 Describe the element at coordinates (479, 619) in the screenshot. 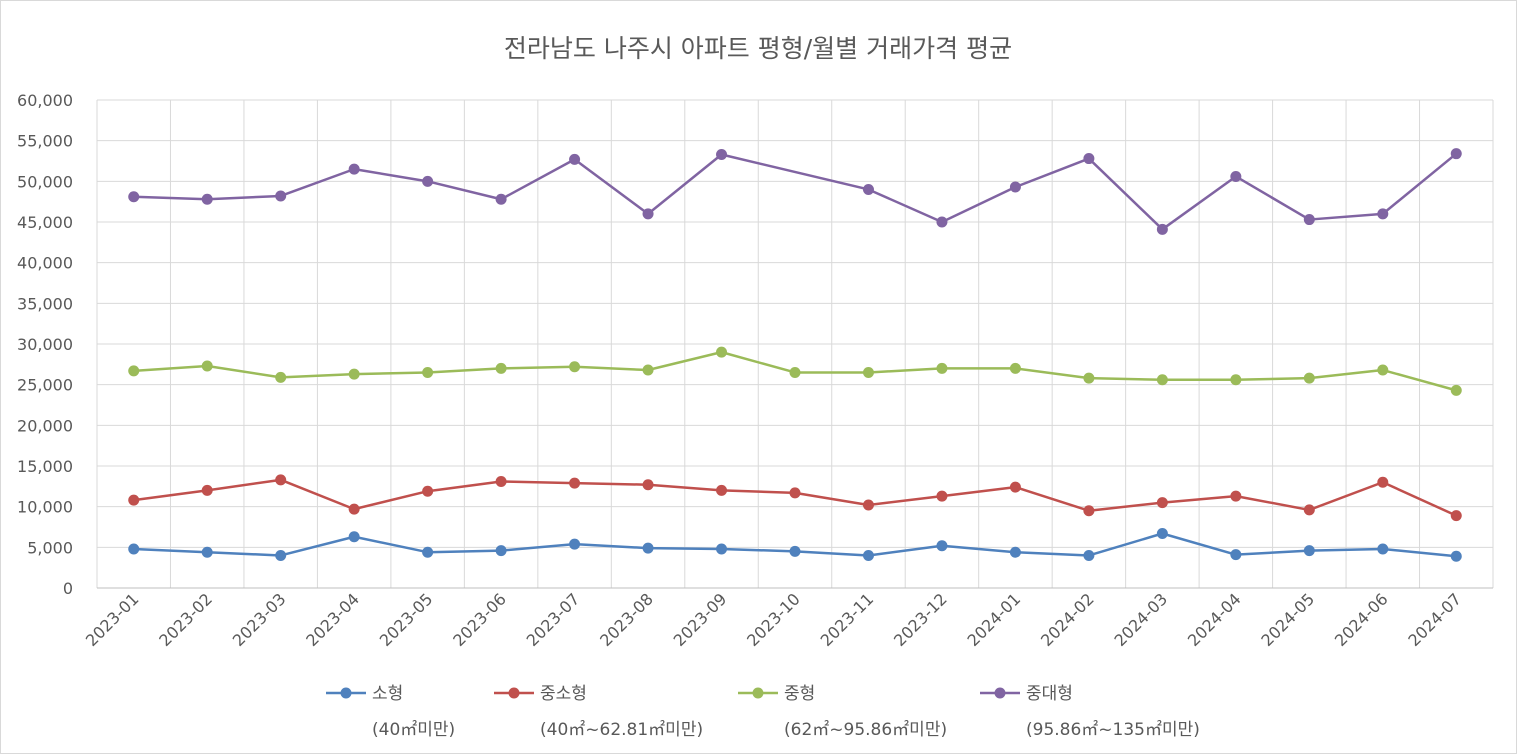

I see `x-tick-label: 2023-06` at that location.